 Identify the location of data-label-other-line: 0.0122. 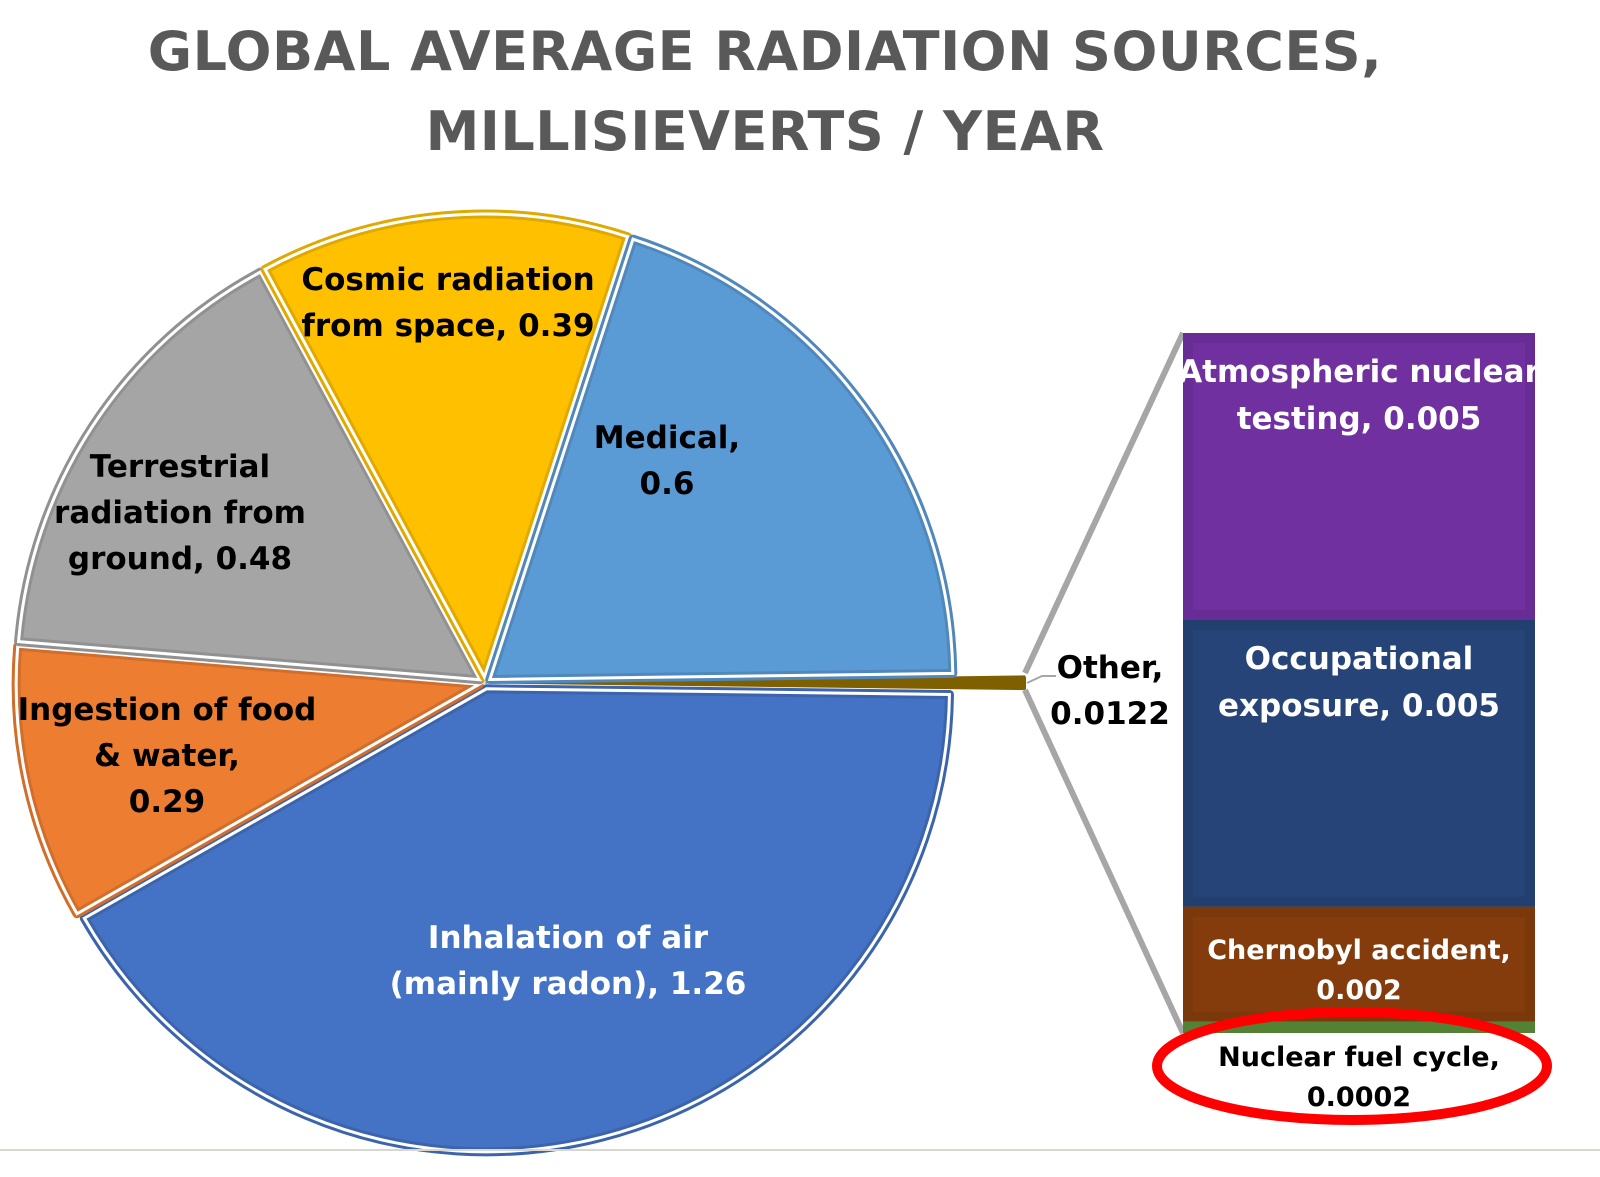
(1110, 714).